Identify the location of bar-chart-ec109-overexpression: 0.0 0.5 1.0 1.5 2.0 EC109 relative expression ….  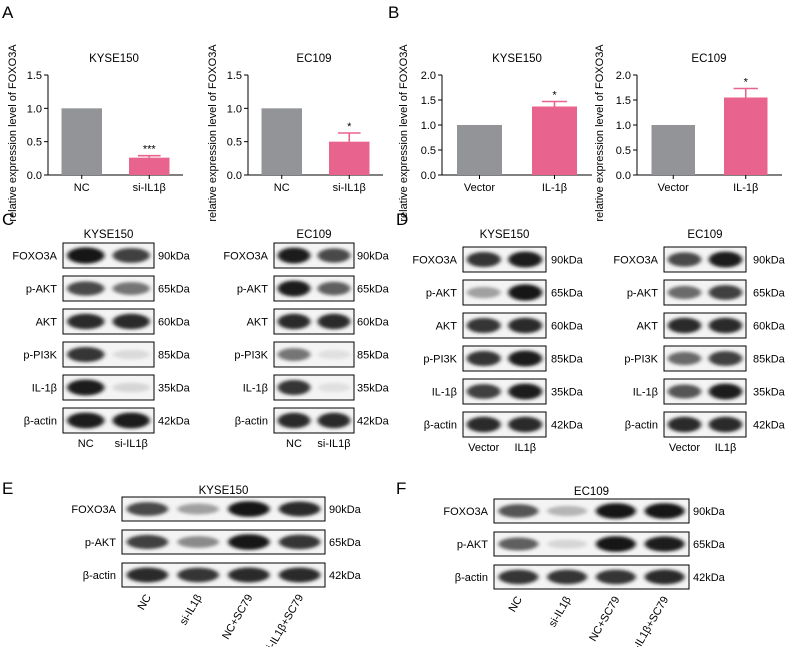
(688, 133).